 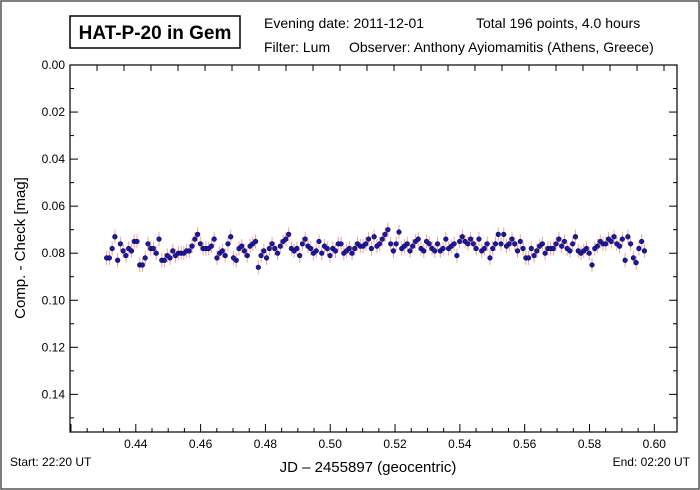 I want to click on evening-date: Evening date: 2011-12-01, so click(x=344, y=23).